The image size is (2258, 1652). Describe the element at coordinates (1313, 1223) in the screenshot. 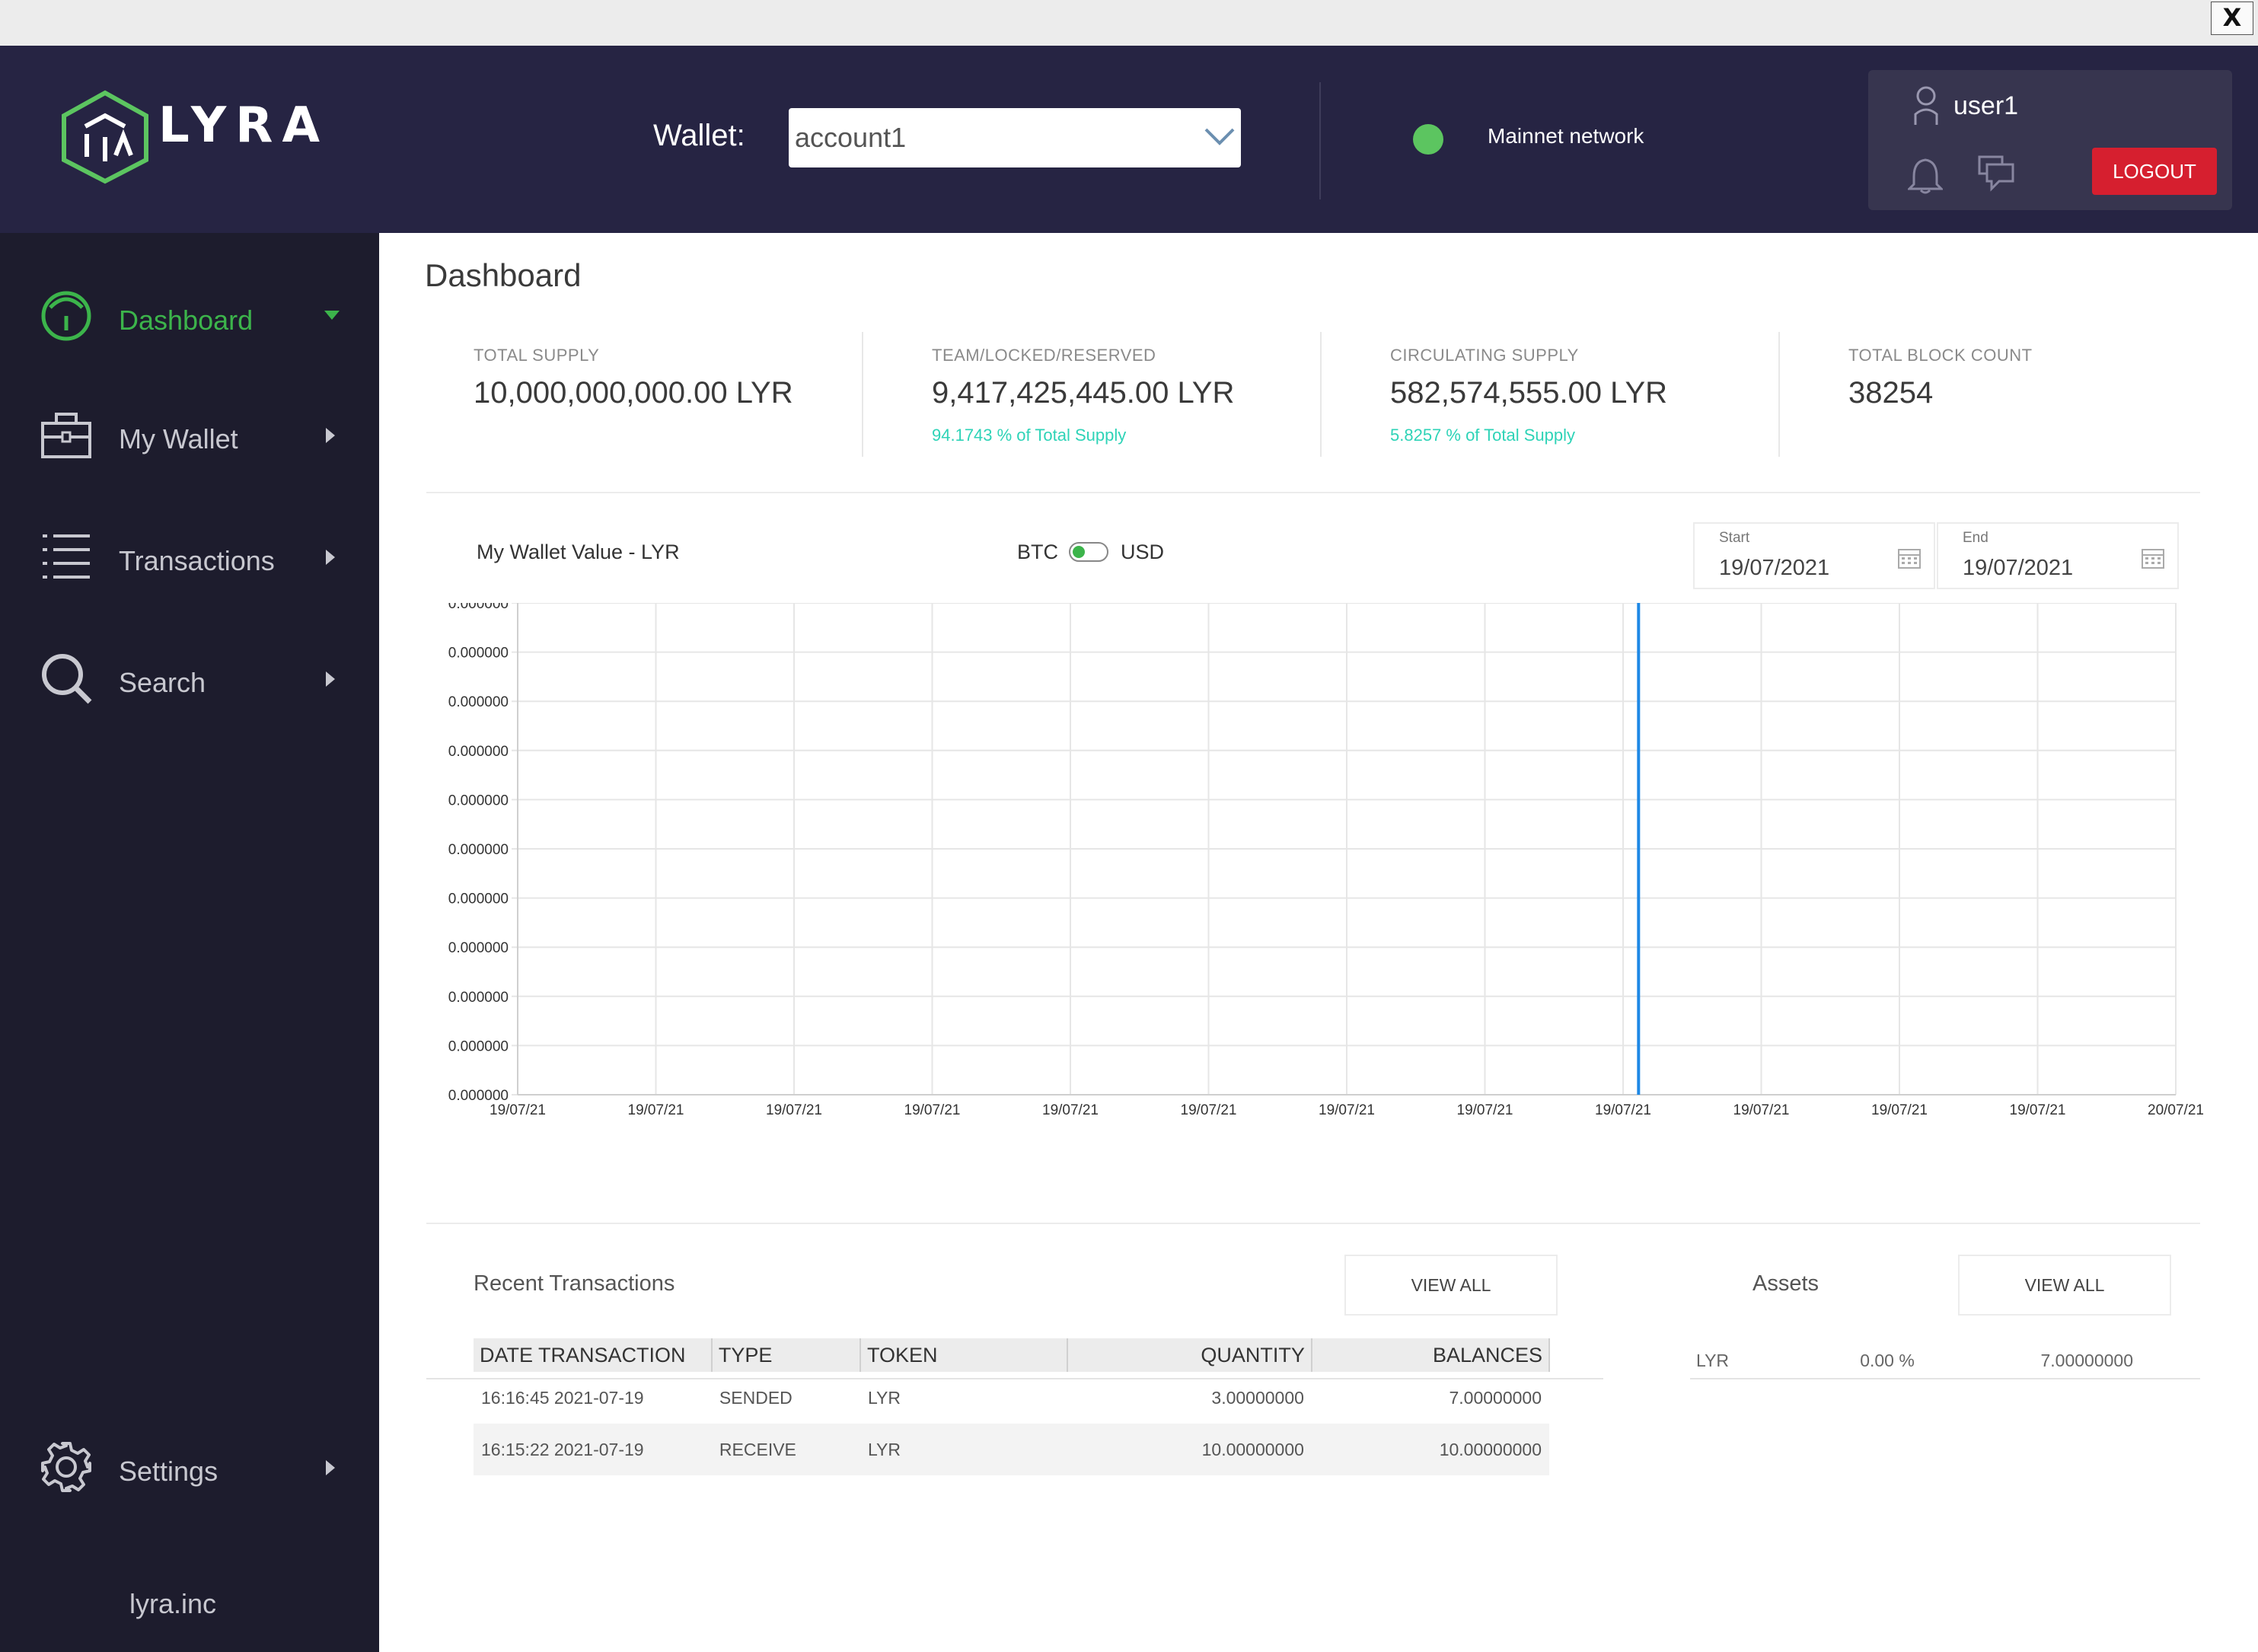

I see `section-divider` at that location.